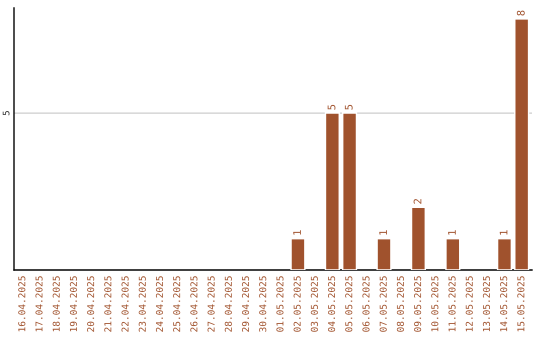 Image resolution: width=540 pixels, height=340 pixels. I want to click on x-tick-label: 28.04.2025, so click(228, 304).